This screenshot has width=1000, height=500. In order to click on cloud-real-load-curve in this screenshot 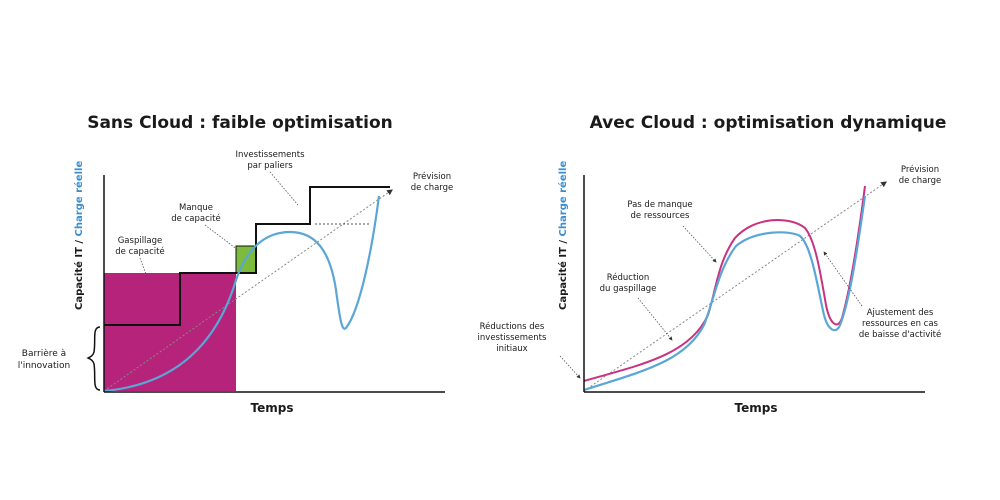, I will do `click(725, 293)`.